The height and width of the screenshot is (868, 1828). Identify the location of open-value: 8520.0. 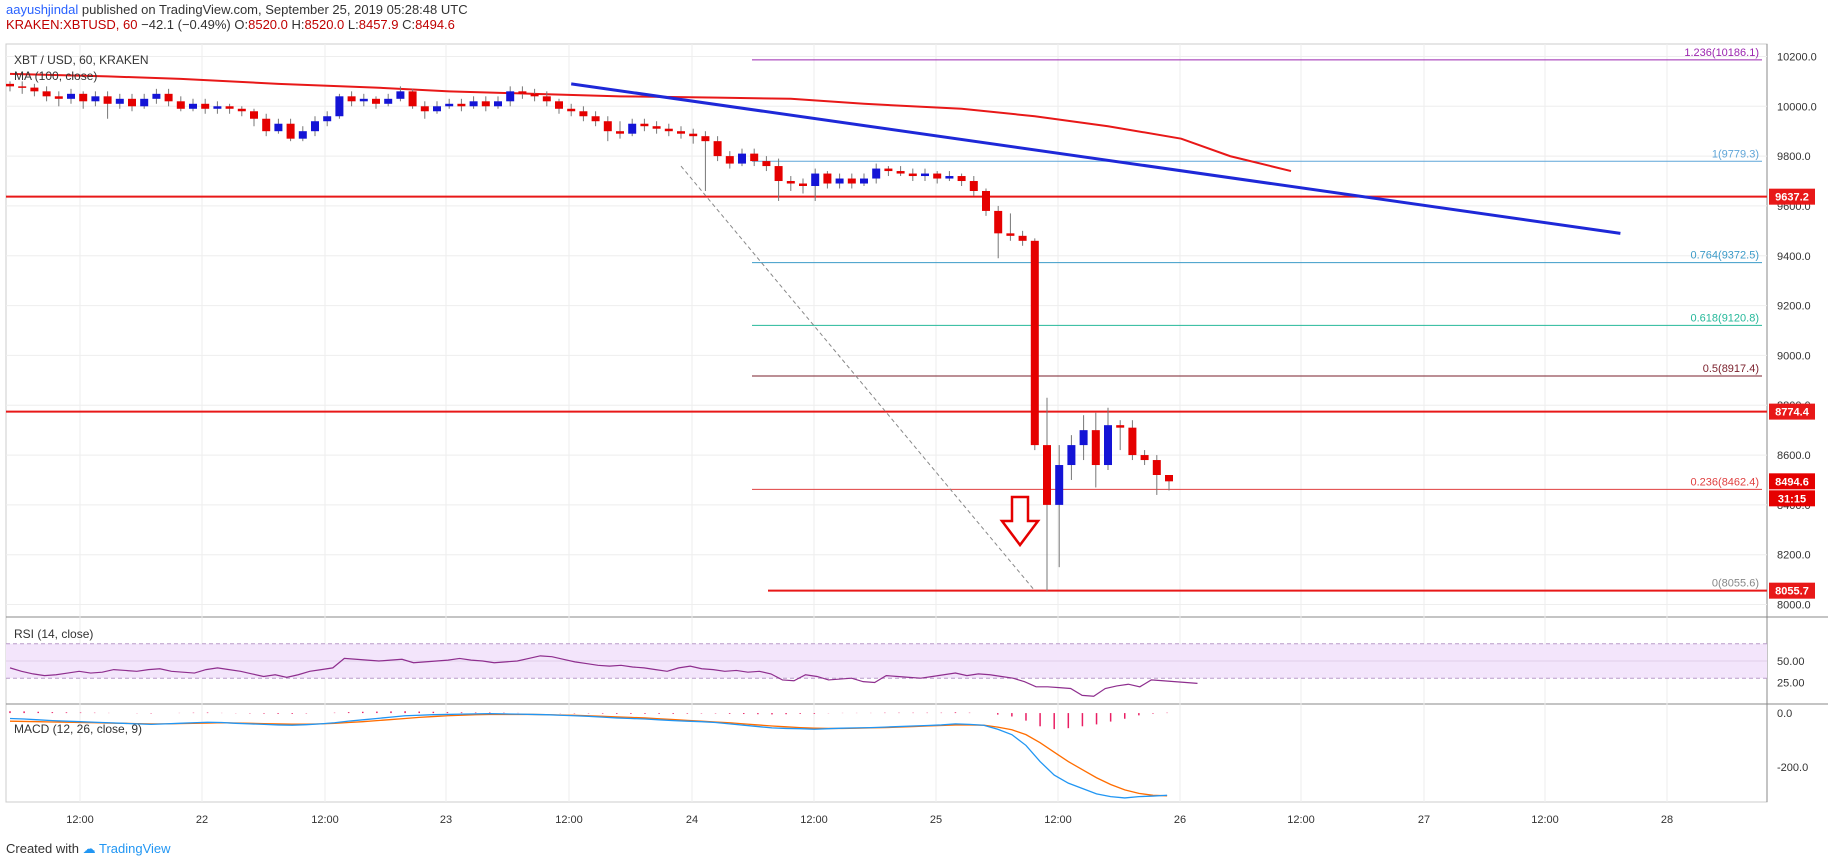
(268, 24).